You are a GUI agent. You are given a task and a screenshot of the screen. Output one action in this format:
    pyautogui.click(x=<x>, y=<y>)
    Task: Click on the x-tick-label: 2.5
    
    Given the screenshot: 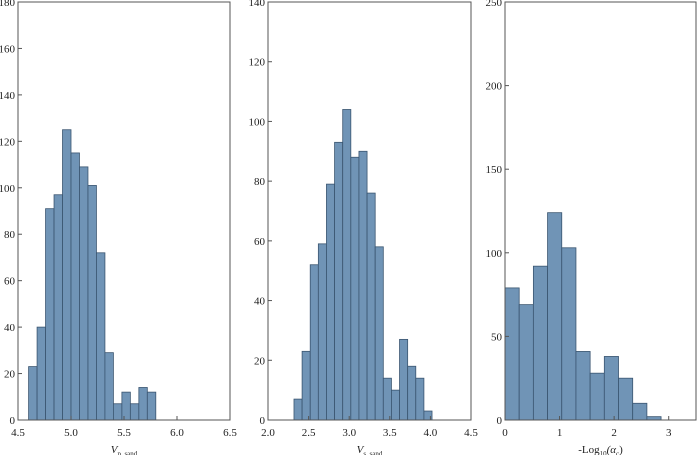 What is the action you would take?
    pyautogui.click(x=309, y=433)
    